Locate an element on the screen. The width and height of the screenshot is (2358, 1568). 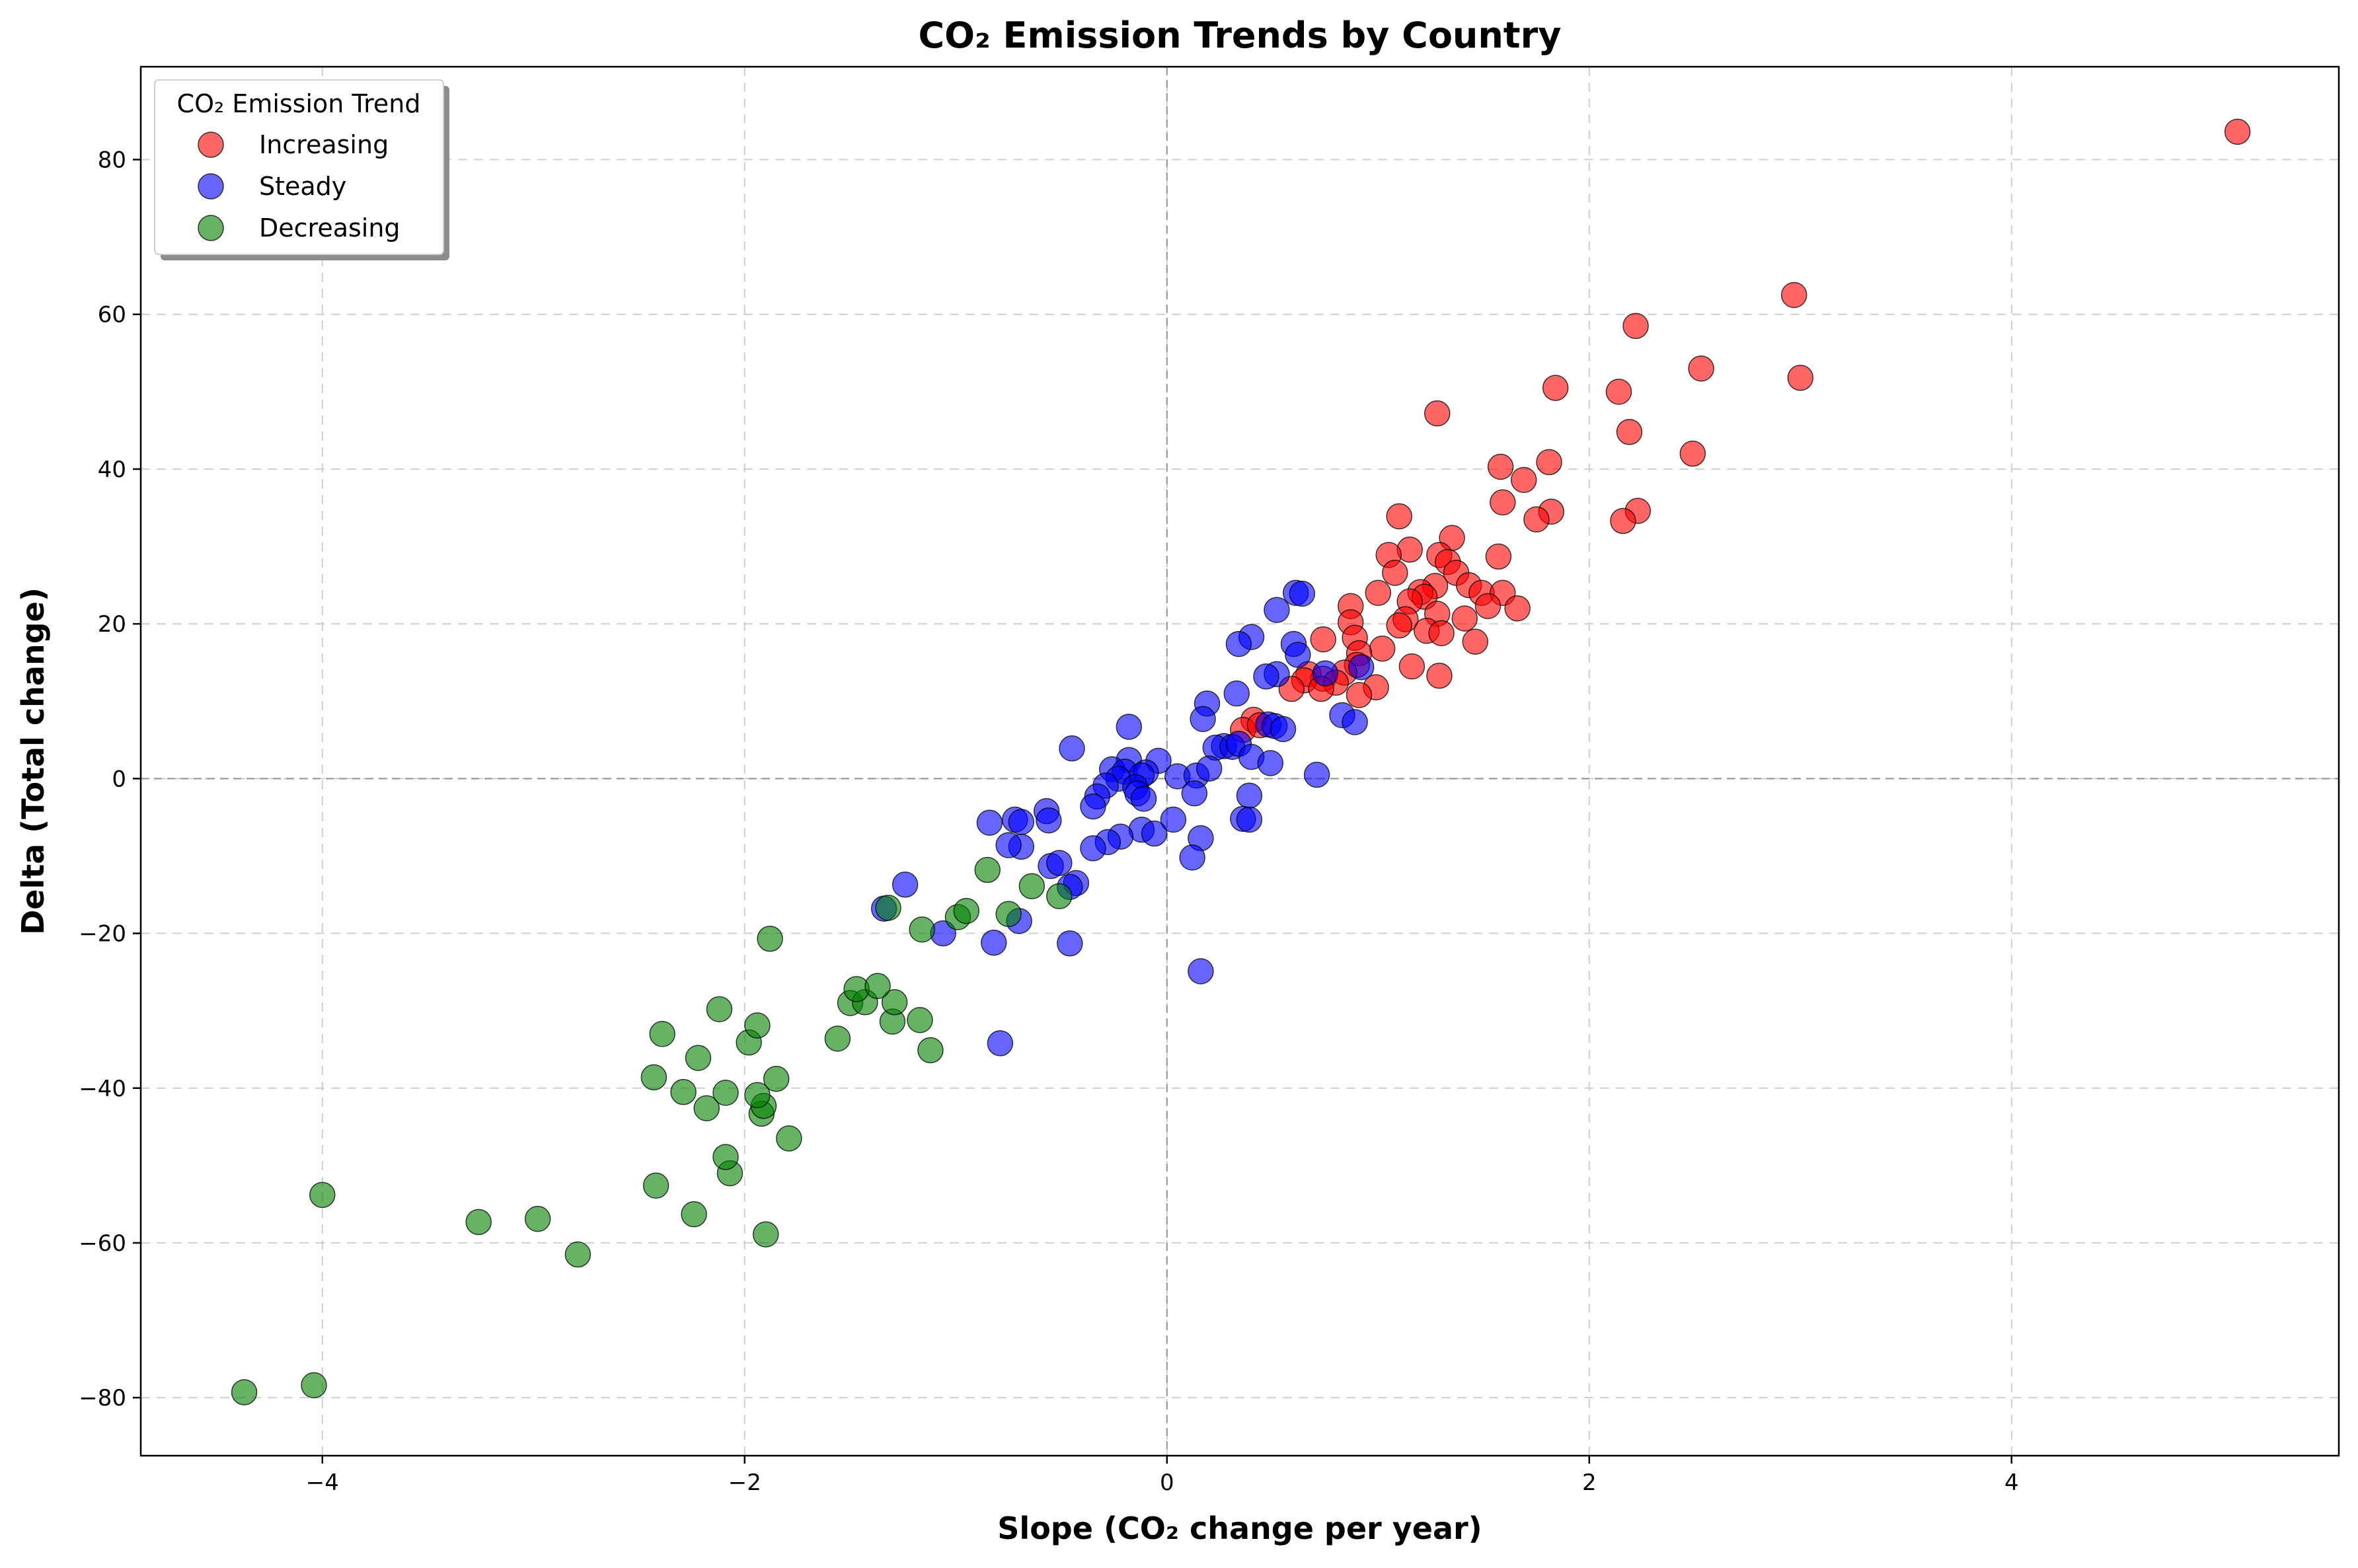
legend-box is located at coordinates (299, 167).